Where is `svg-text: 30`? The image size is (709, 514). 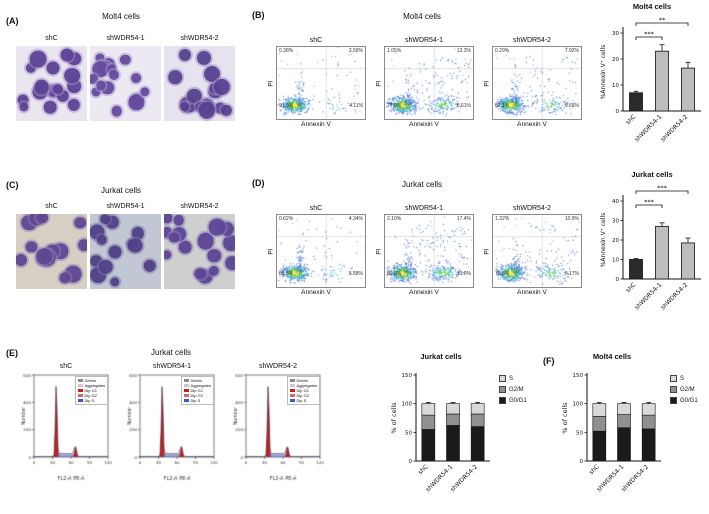 svg-text: 30 is located at coordinates (615, 222).